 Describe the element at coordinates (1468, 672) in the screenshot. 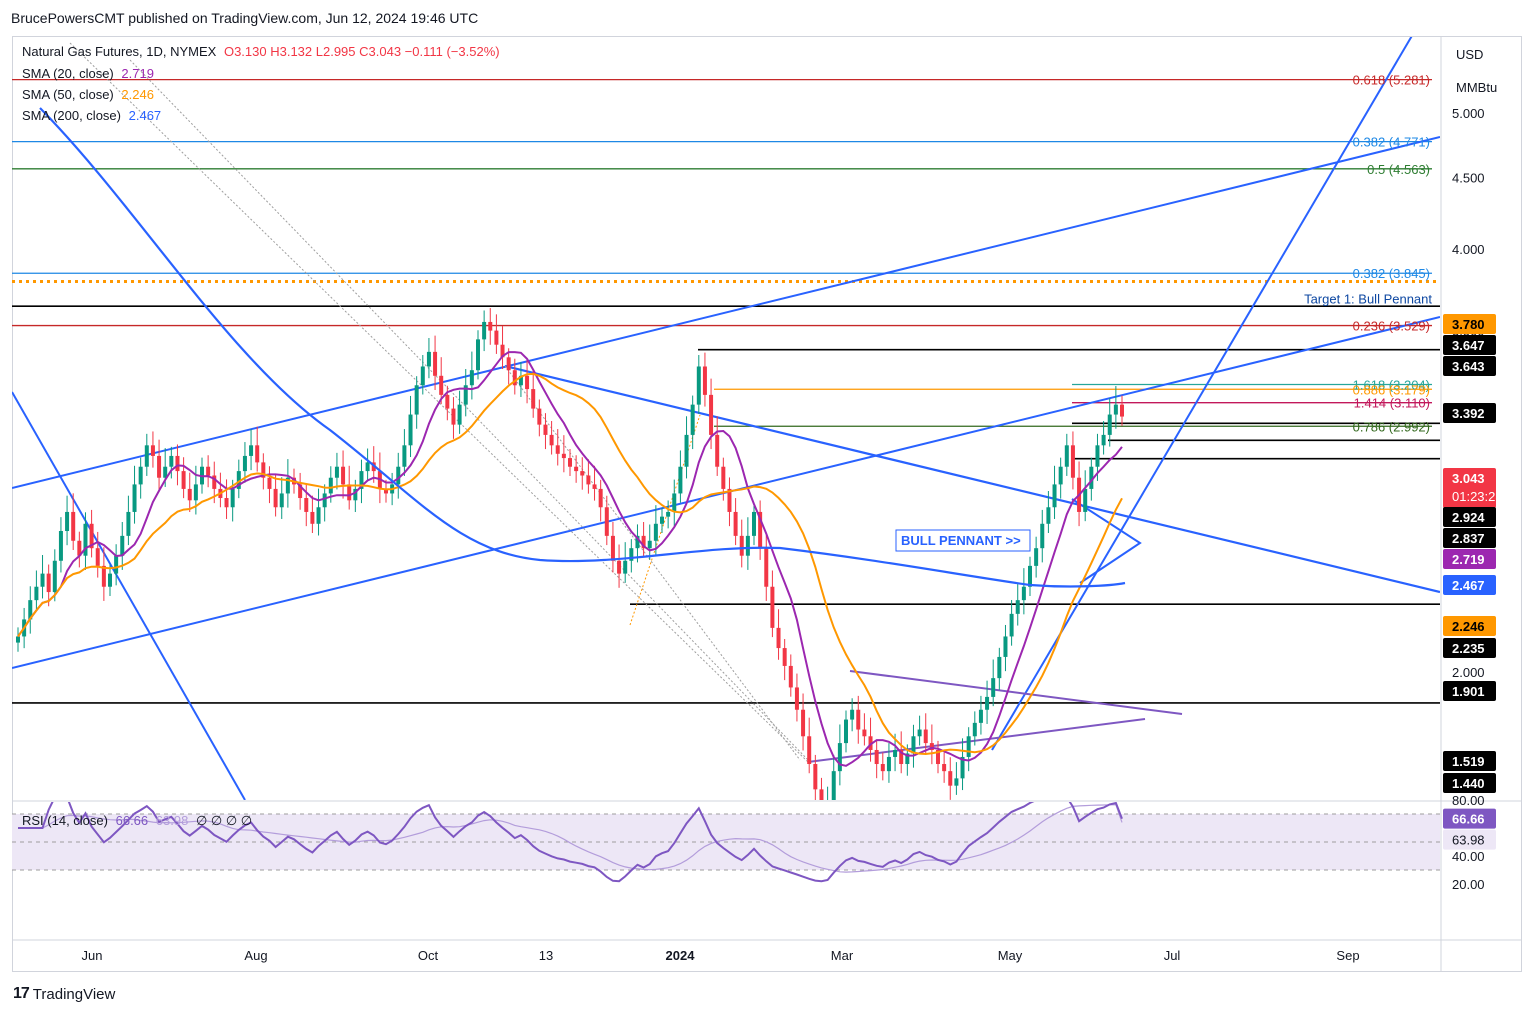

I see `y-tick-label: 2.000` at that location.